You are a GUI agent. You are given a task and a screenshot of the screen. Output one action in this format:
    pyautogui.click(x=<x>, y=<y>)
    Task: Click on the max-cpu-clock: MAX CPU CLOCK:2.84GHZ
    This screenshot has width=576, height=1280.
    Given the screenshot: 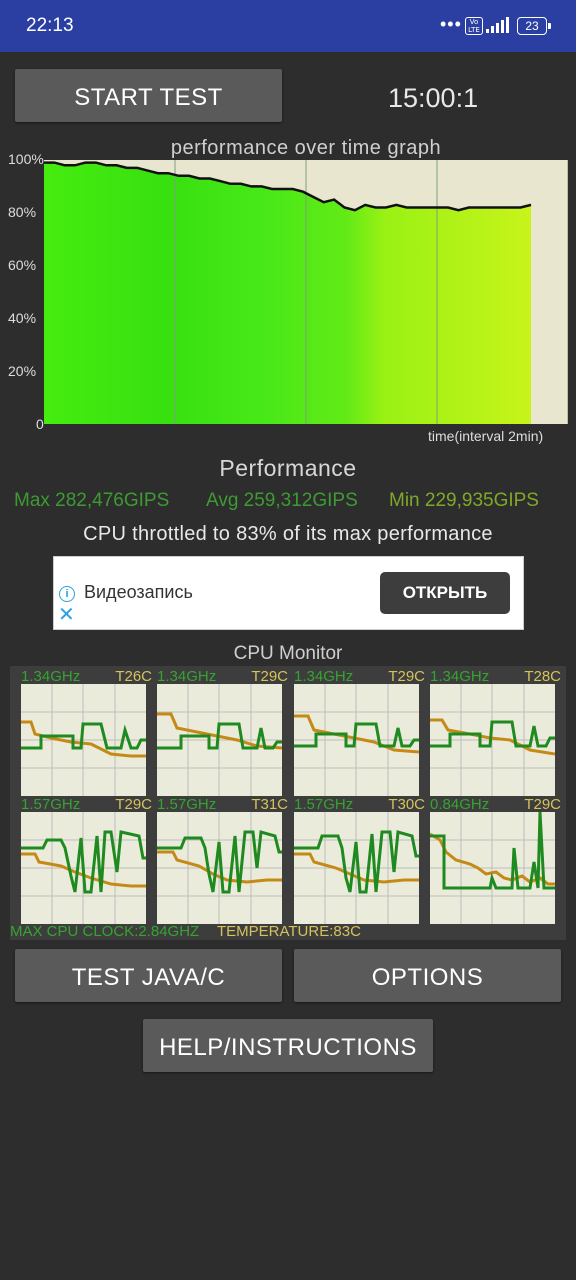 What is the action you would take?
    pyautogui.click(x=105, y=931)
    